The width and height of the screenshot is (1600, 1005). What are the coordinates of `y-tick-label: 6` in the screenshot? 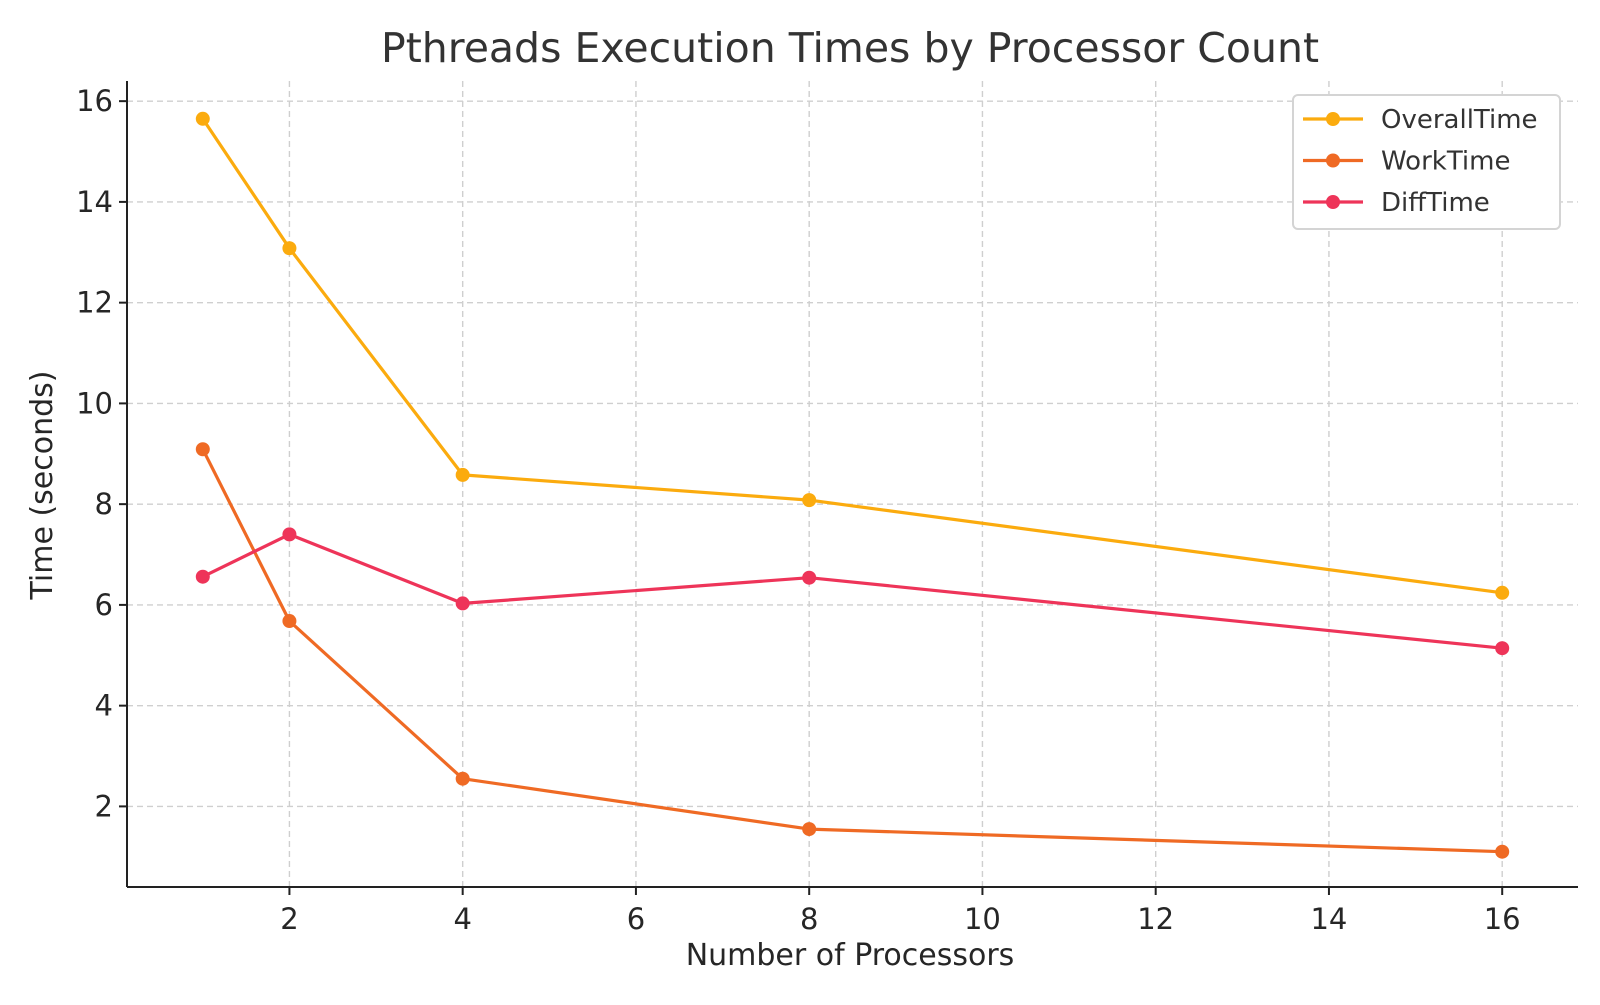 It's located at (104, 605).